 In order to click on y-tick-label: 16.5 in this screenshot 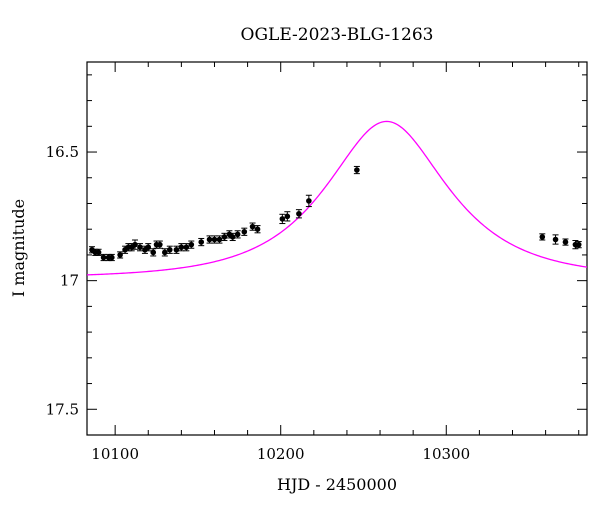, I will do `click(62, 152)`.